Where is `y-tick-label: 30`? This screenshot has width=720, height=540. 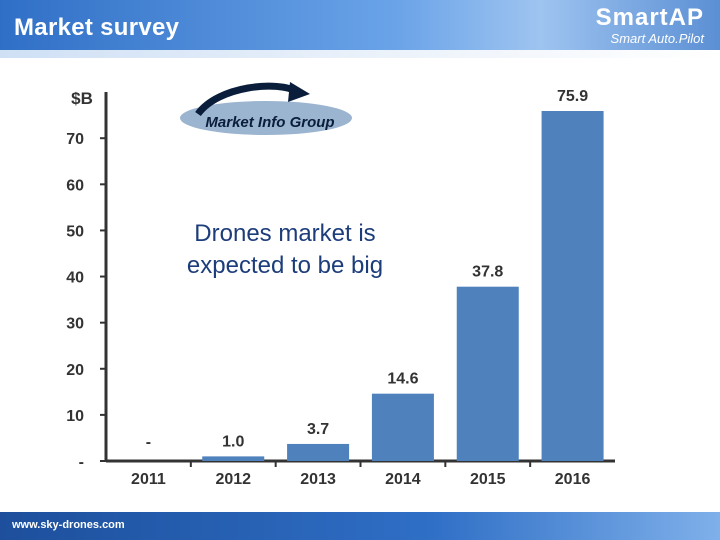
y-tick-label: 30 is located at coordinates (75, 324).